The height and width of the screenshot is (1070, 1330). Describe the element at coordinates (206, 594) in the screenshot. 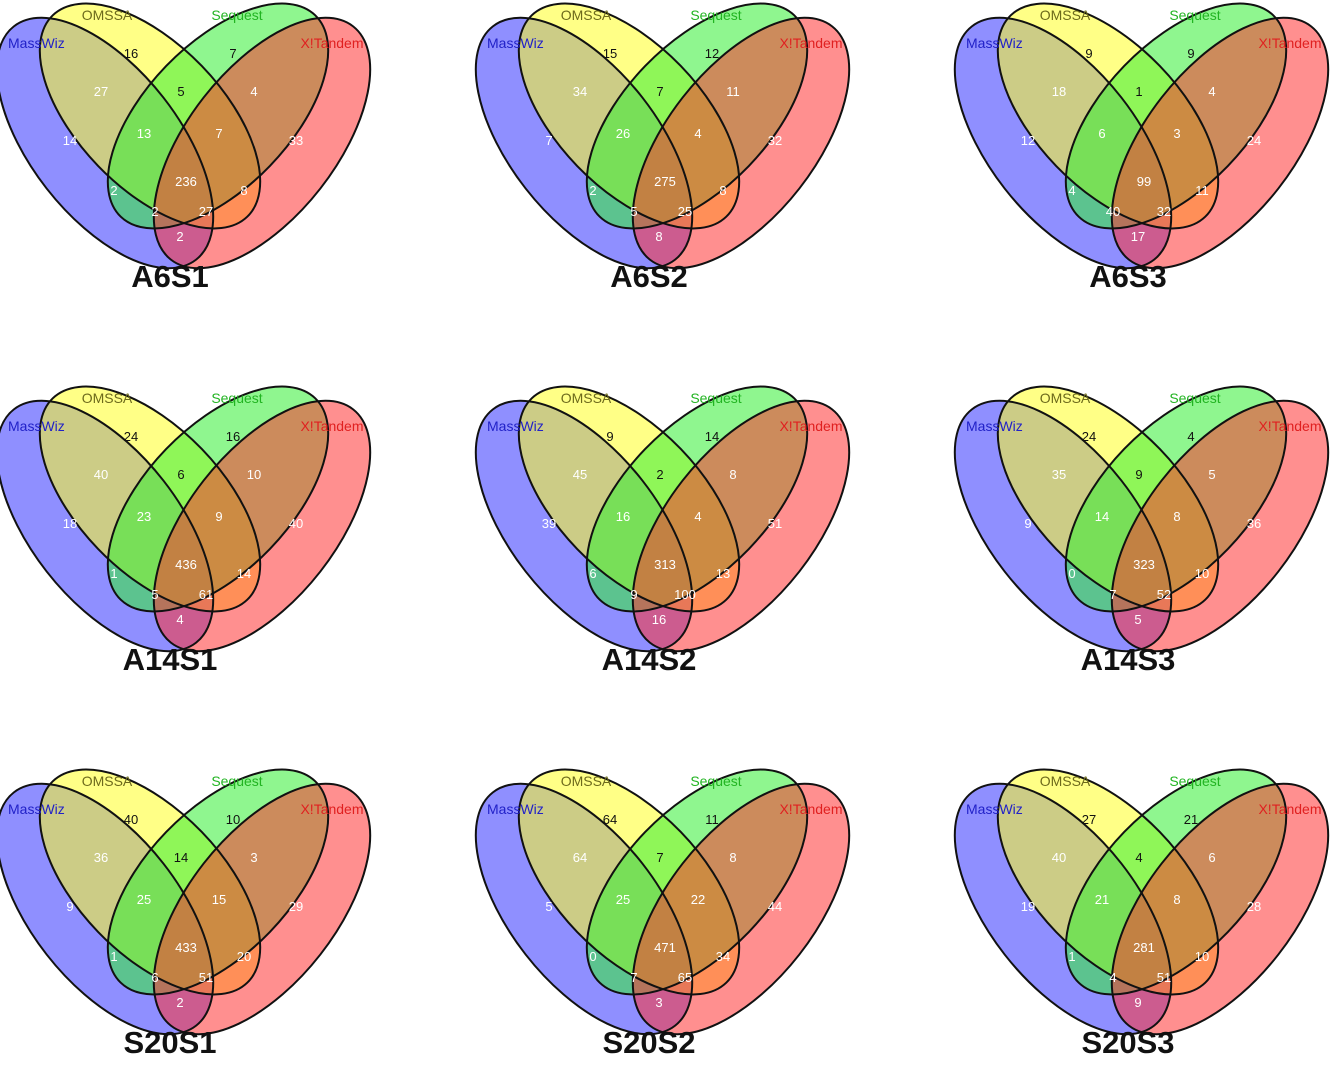

I see `region-count-mox: 61` at that location.